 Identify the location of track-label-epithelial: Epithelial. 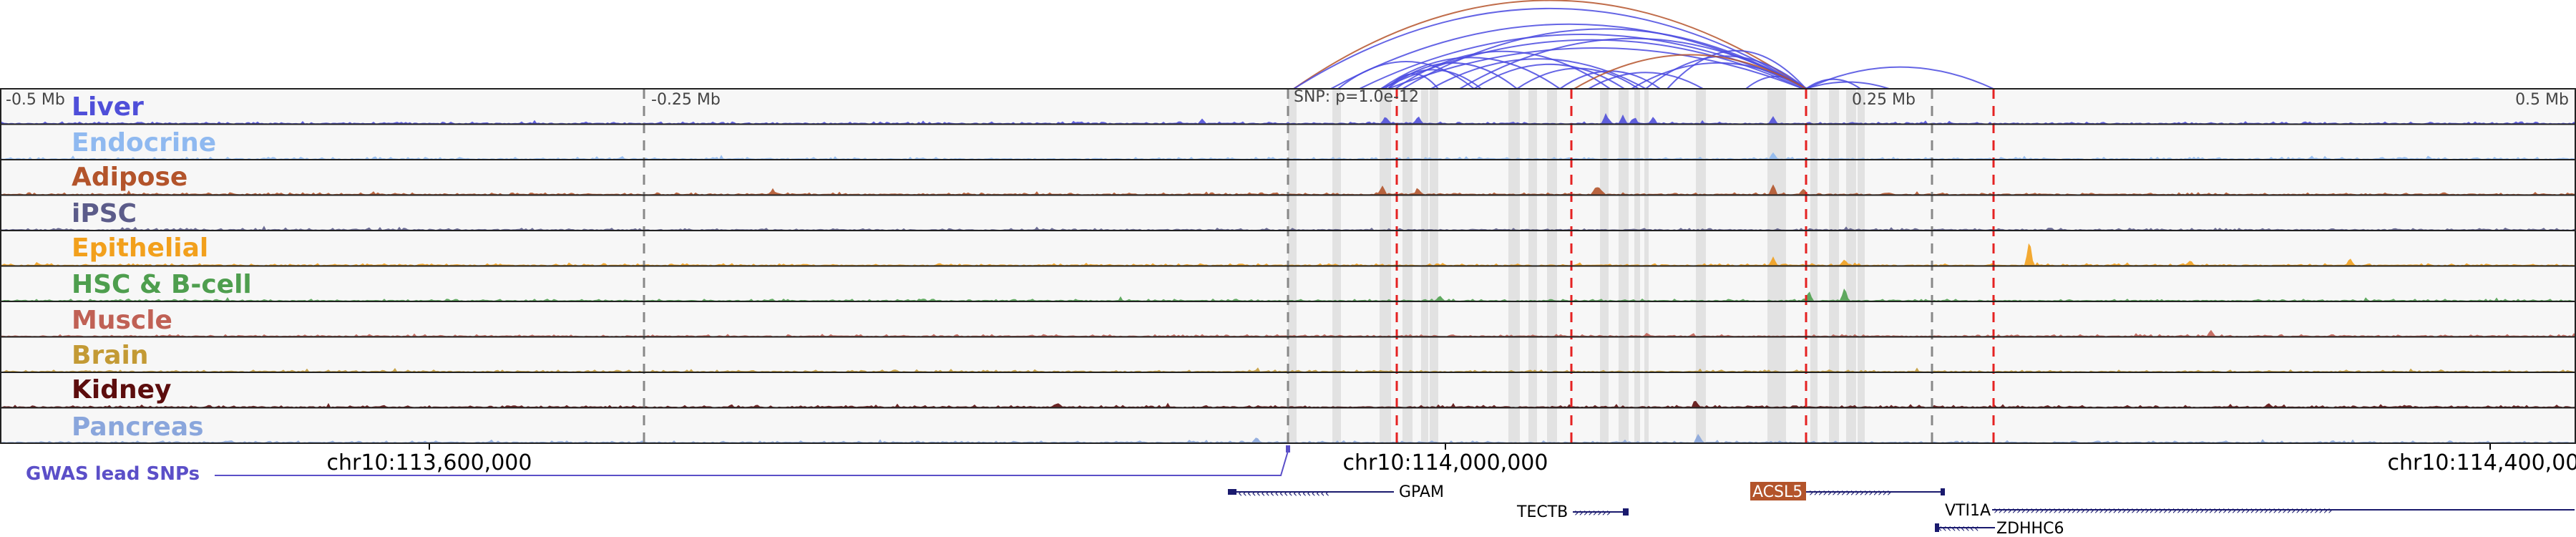
(140, 248).